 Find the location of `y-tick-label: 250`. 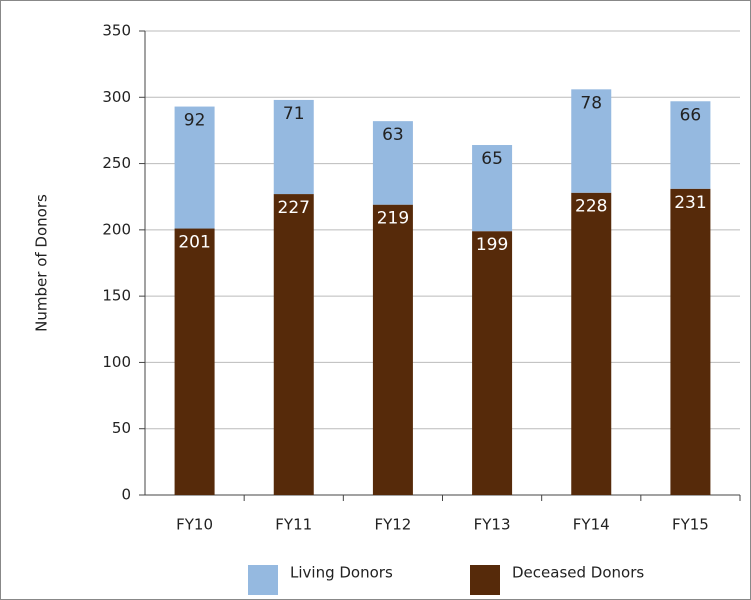

y-tick-label: 250 is located at coordinates (116, 163).